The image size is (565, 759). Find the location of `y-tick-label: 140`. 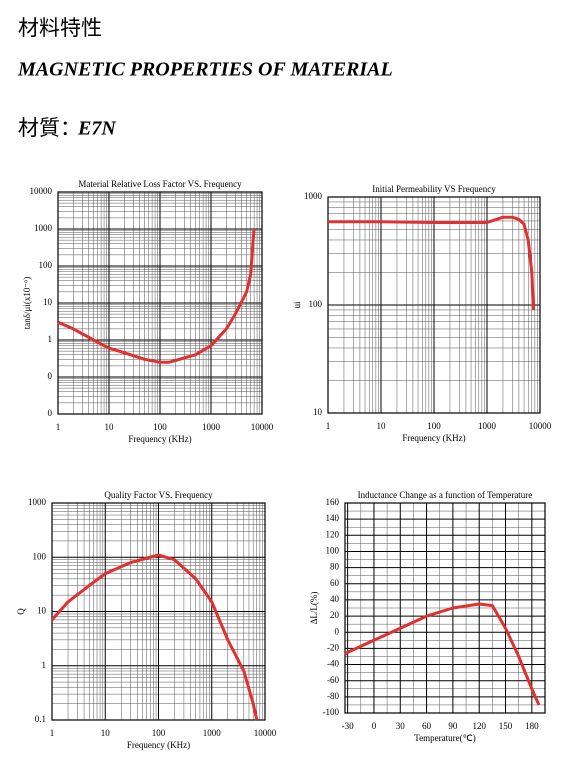

y-tick-label: 140 is located at coordinates (333, 518).